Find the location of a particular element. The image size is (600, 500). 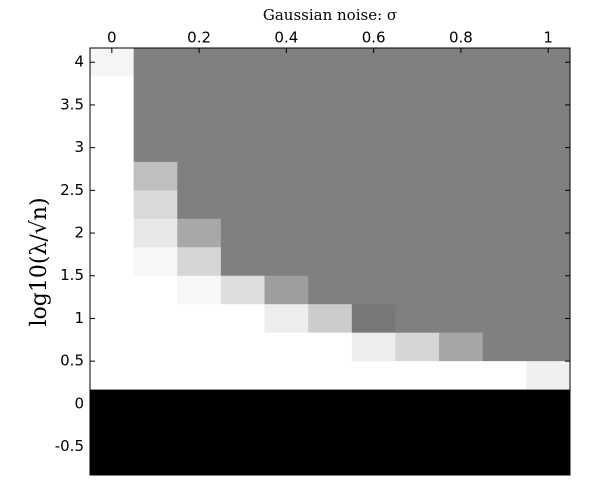

x-tick-label: 0.4 is located at coordinates (286, 38).